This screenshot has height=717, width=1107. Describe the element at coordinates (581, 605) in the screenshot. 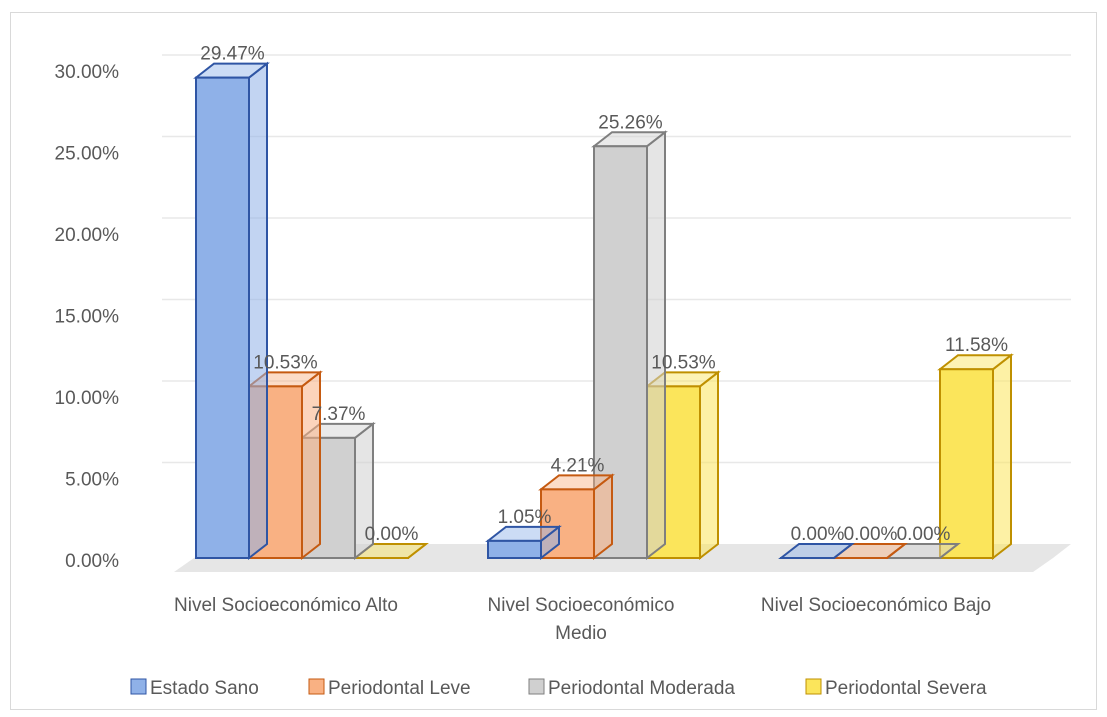

I see `x-category-line: Nivel Socioeconómico` at that location.